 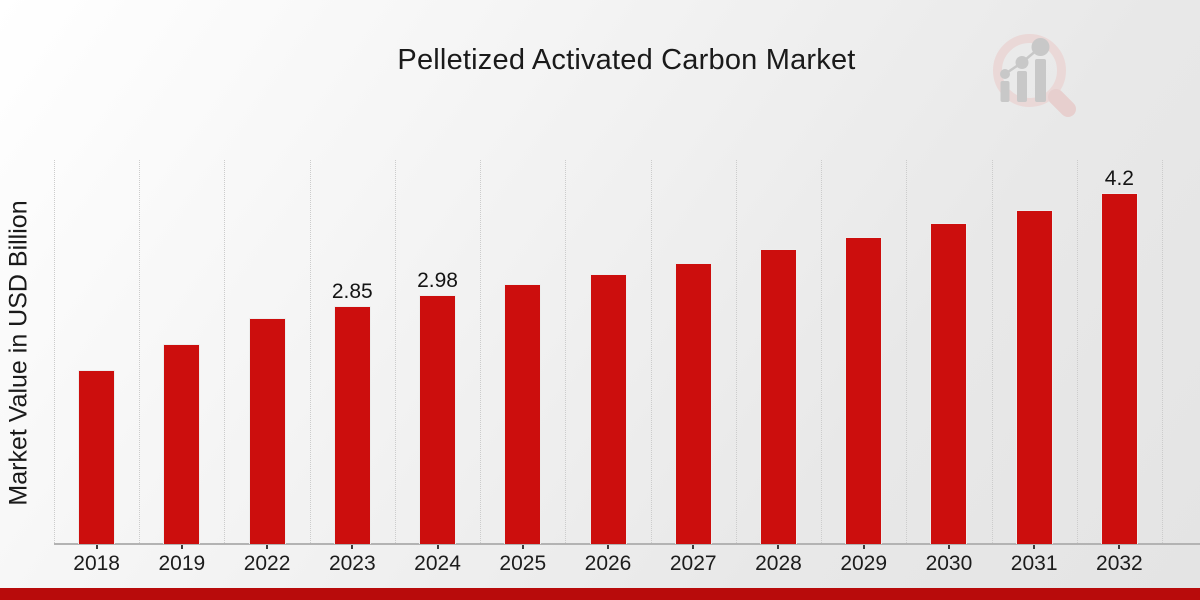 I want to click on x-tick-label: 2018, so click(x=96, y=563).